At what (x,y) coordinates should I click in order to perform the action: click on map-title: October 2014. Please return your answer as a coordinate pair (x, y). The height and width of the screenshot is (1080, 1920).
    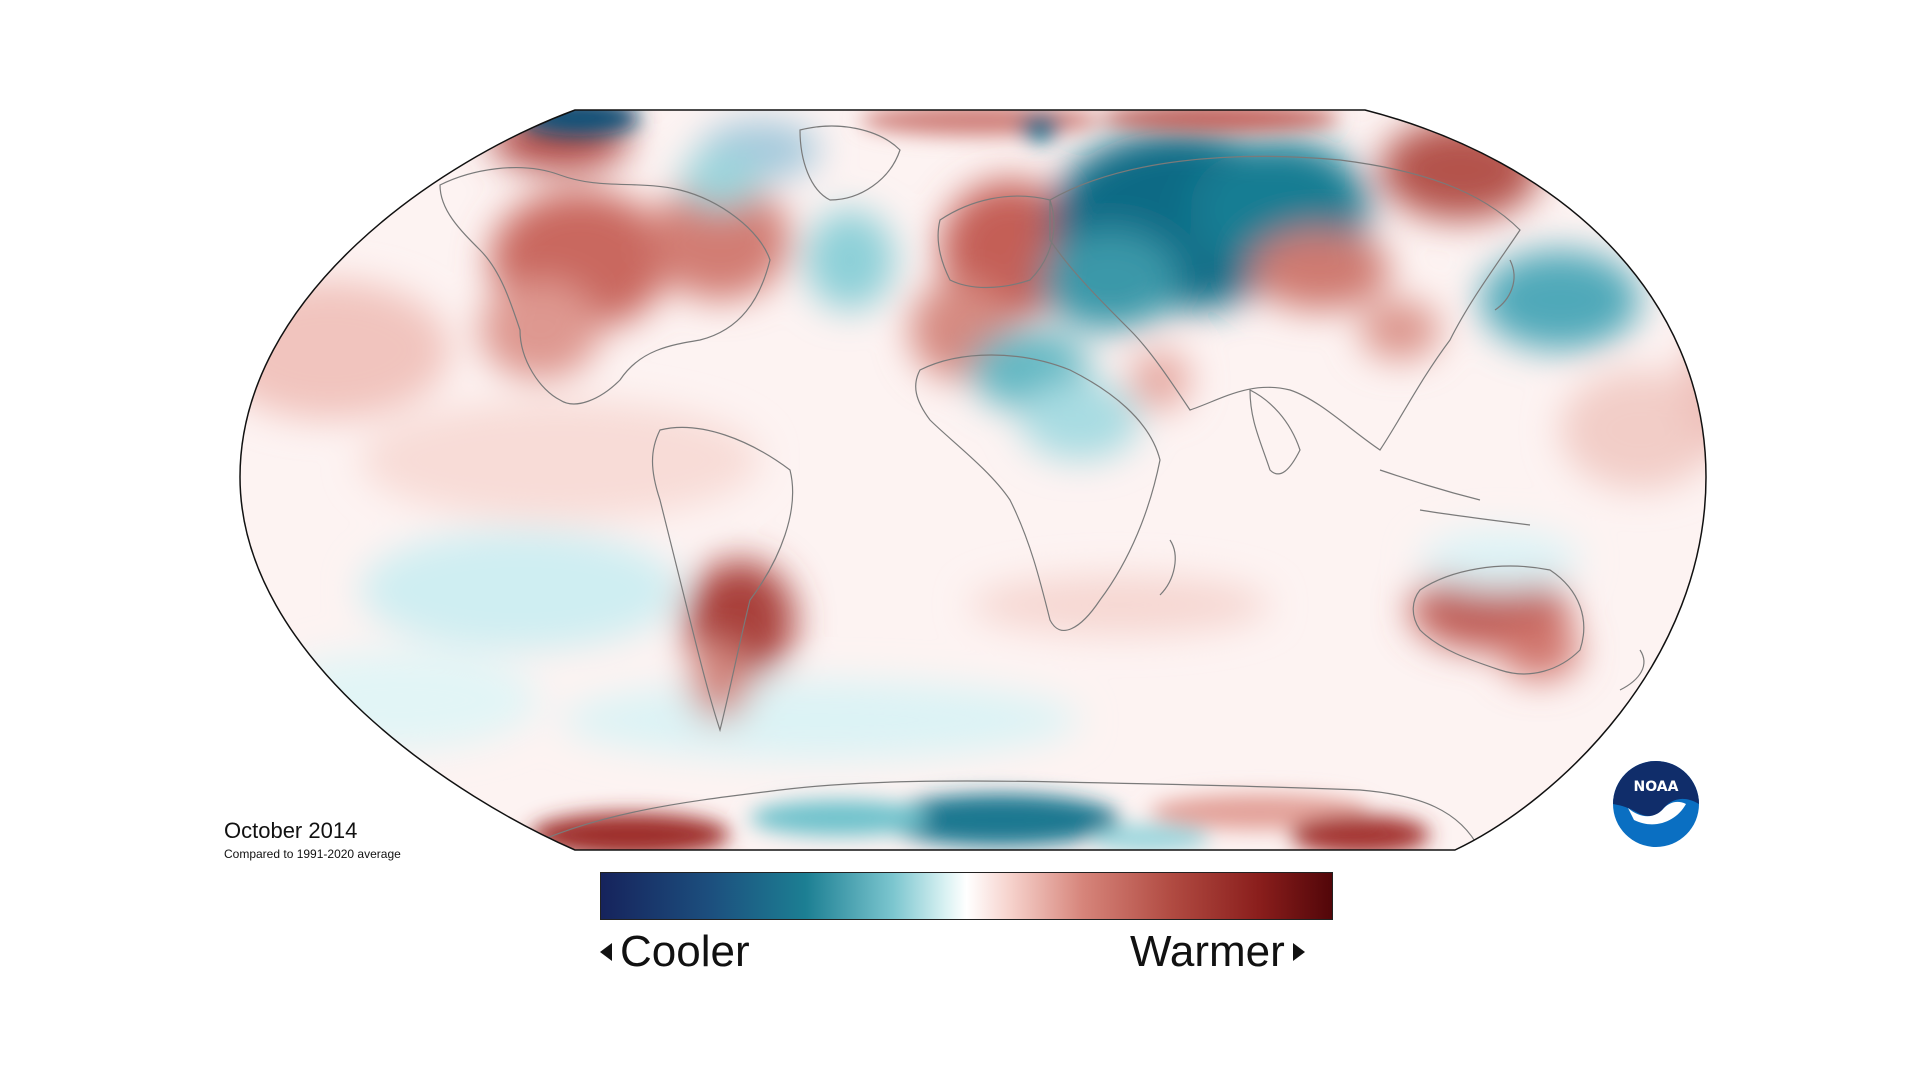
    Looking at the image, I should click on (291, 830).